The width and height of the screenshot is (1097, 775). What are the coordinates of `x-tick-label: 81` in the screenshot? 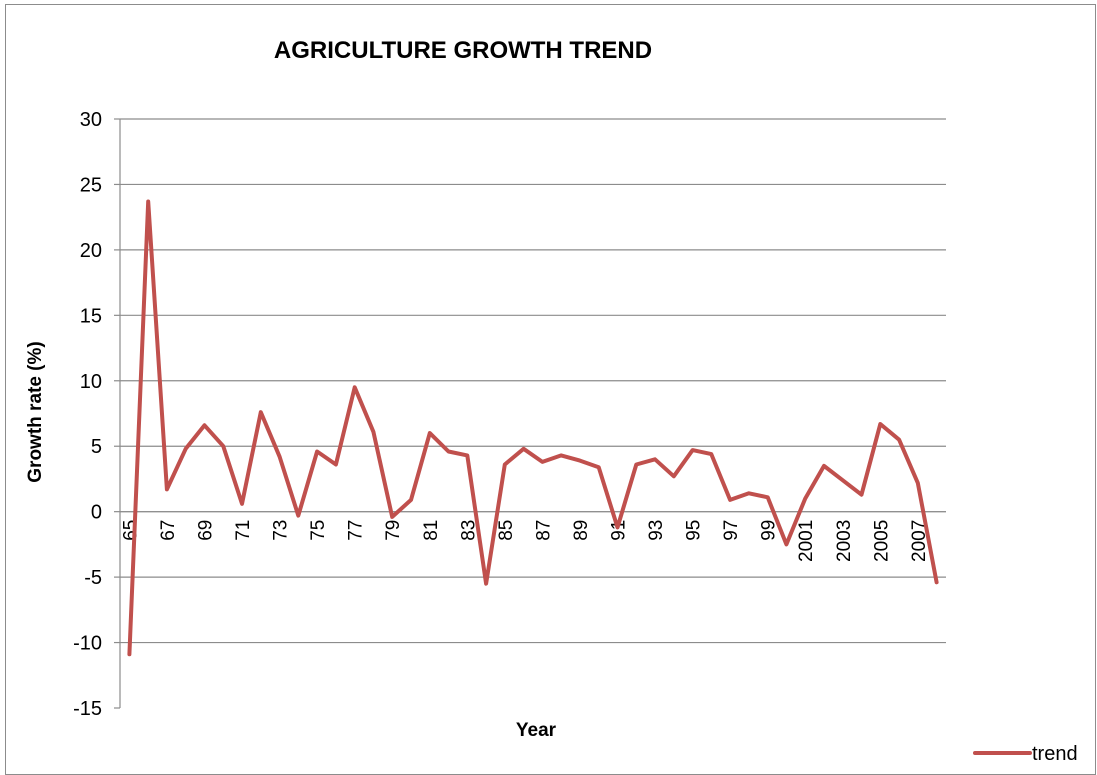 It's located at (431, 530).